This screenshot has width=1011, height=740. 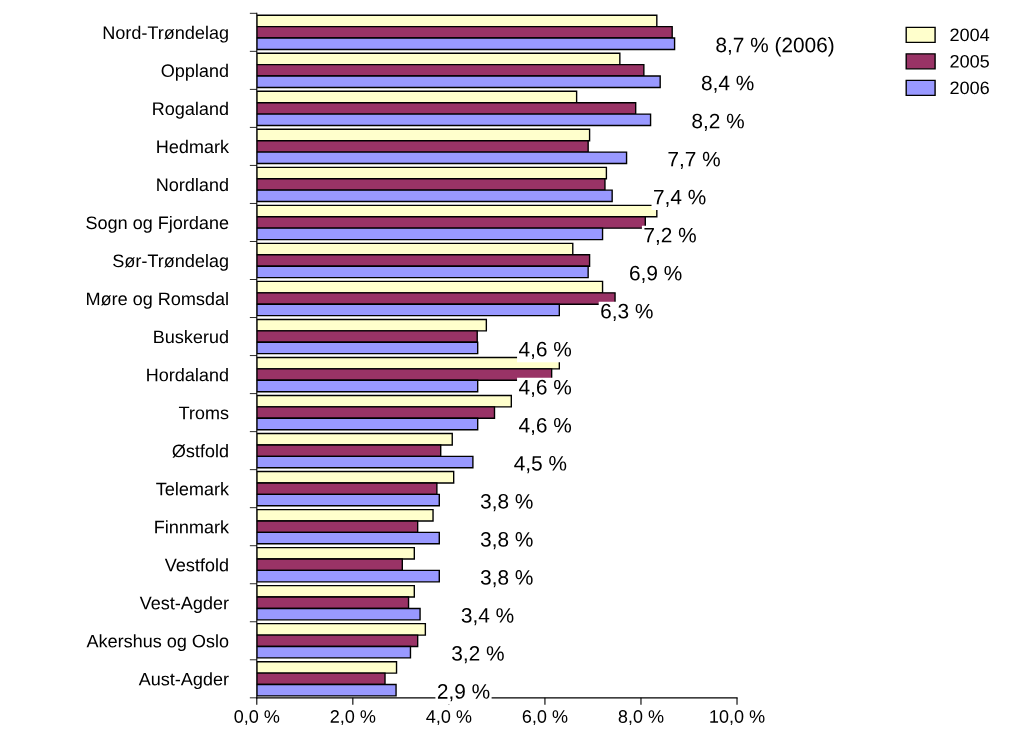 What do you see at coordinates (545, 718) in the screenshot?
I see `x-tick-label: 6,0 %` at bounding box center [545, 718].